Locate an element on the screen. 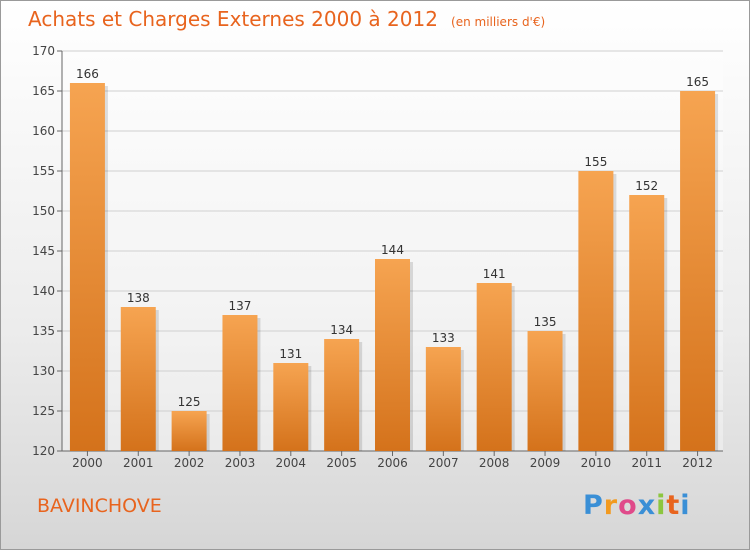 The width and height of the screenshot is (750, 550). logo-letter: t is located at coordinates (673, 505).